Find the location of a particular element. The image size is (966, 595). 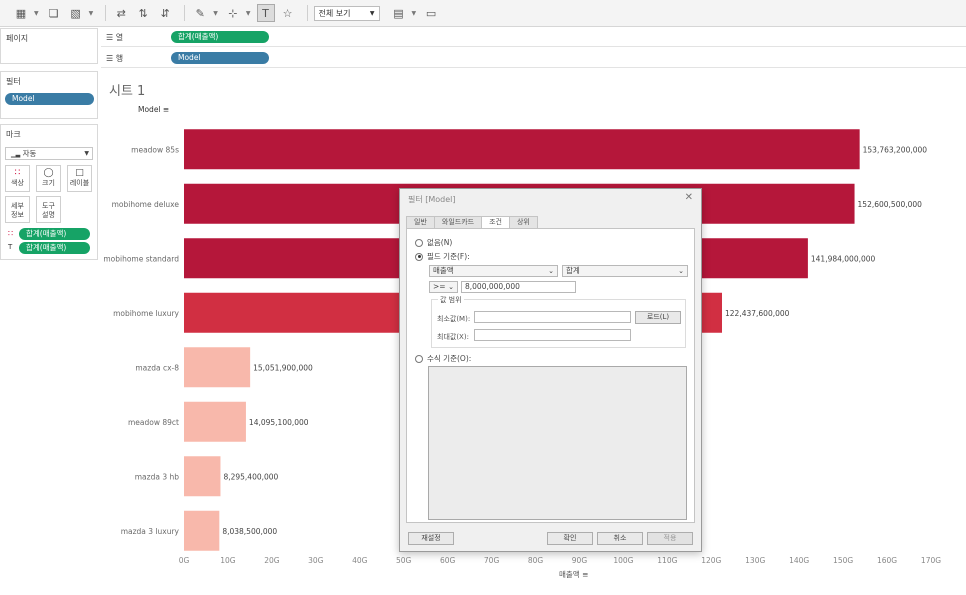

field-select: 매출액 ⌄ is located at coordinates (493, 271).